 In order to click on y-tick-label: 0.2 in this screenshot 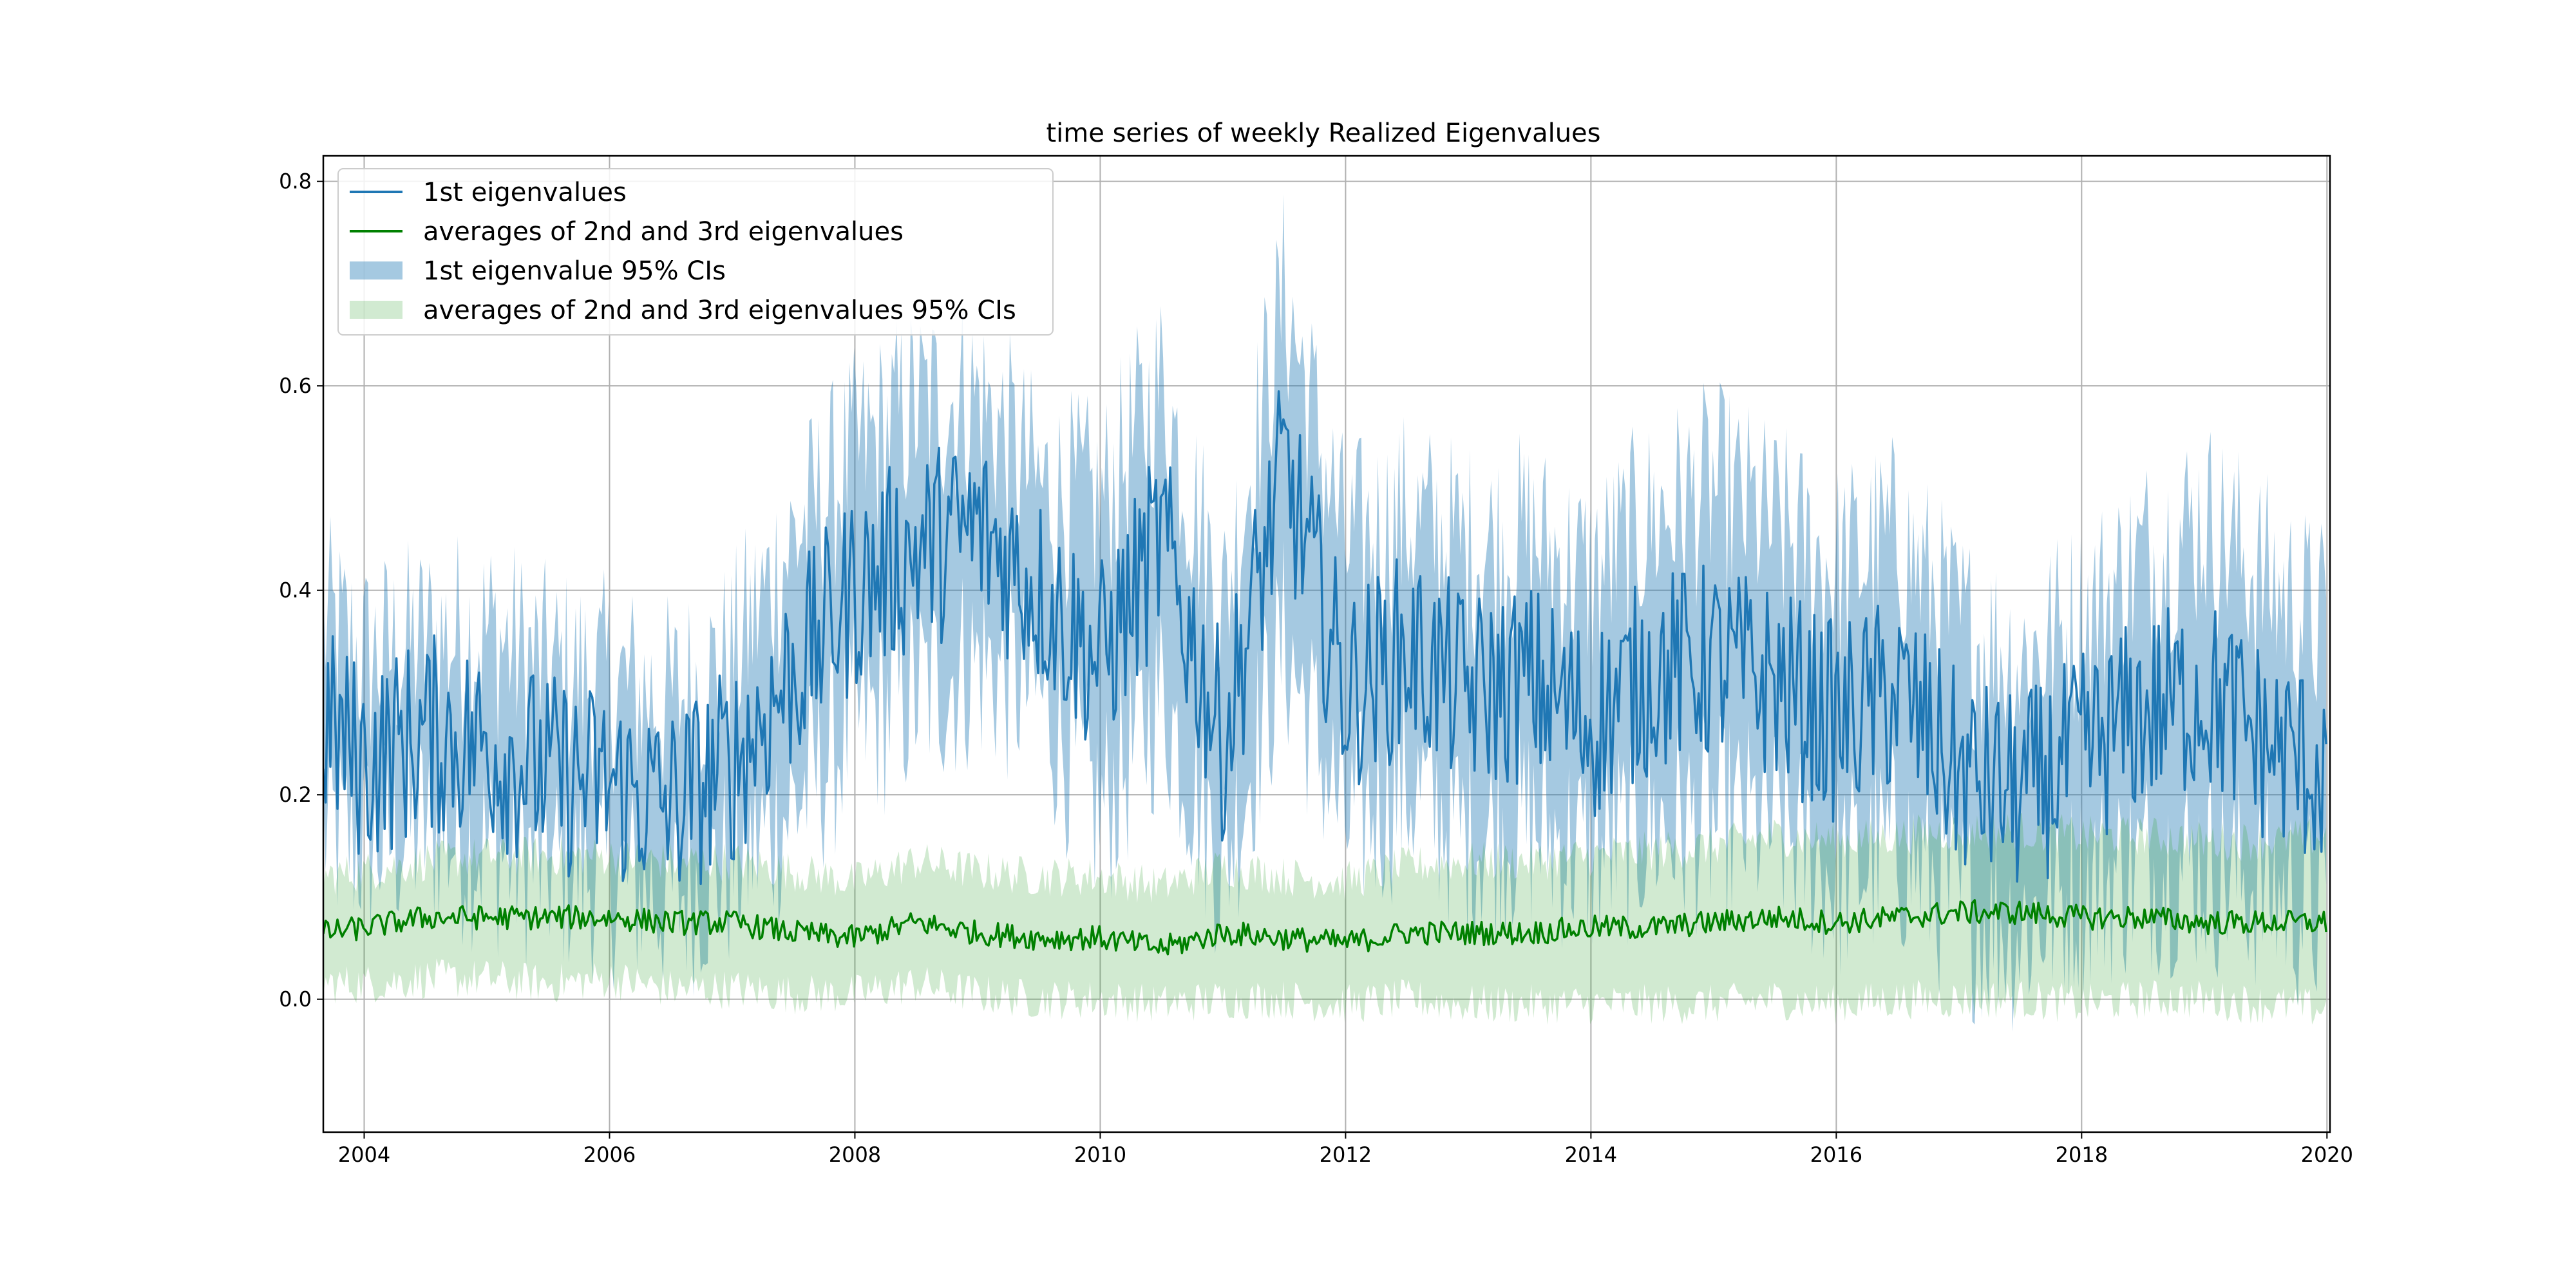, I will do `click(295, 794)`.